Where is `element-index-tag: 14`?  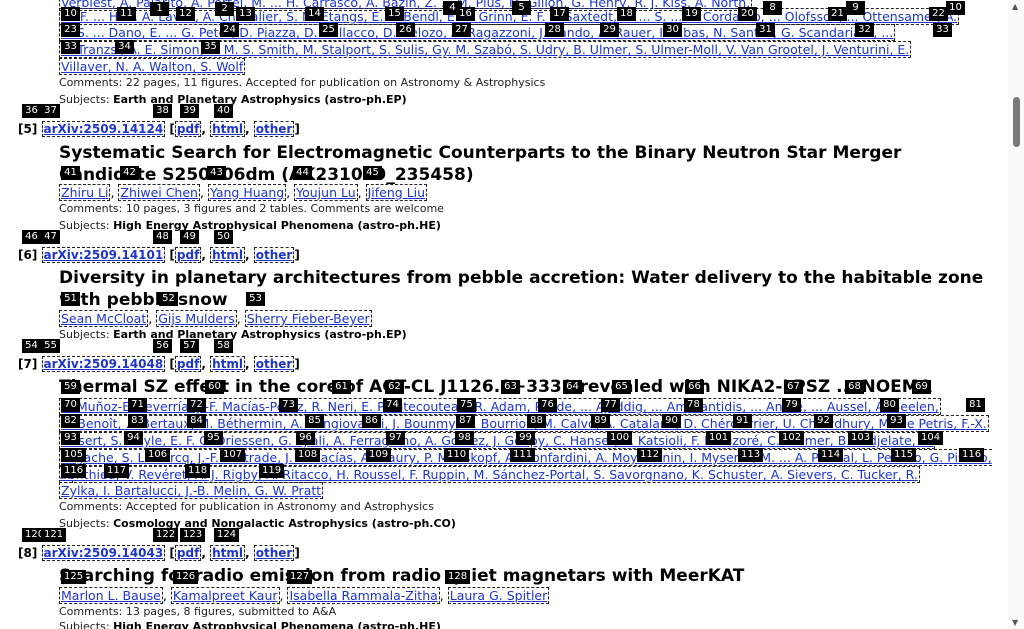
element-index-tag: 14 is located at coordinates (314, 14).